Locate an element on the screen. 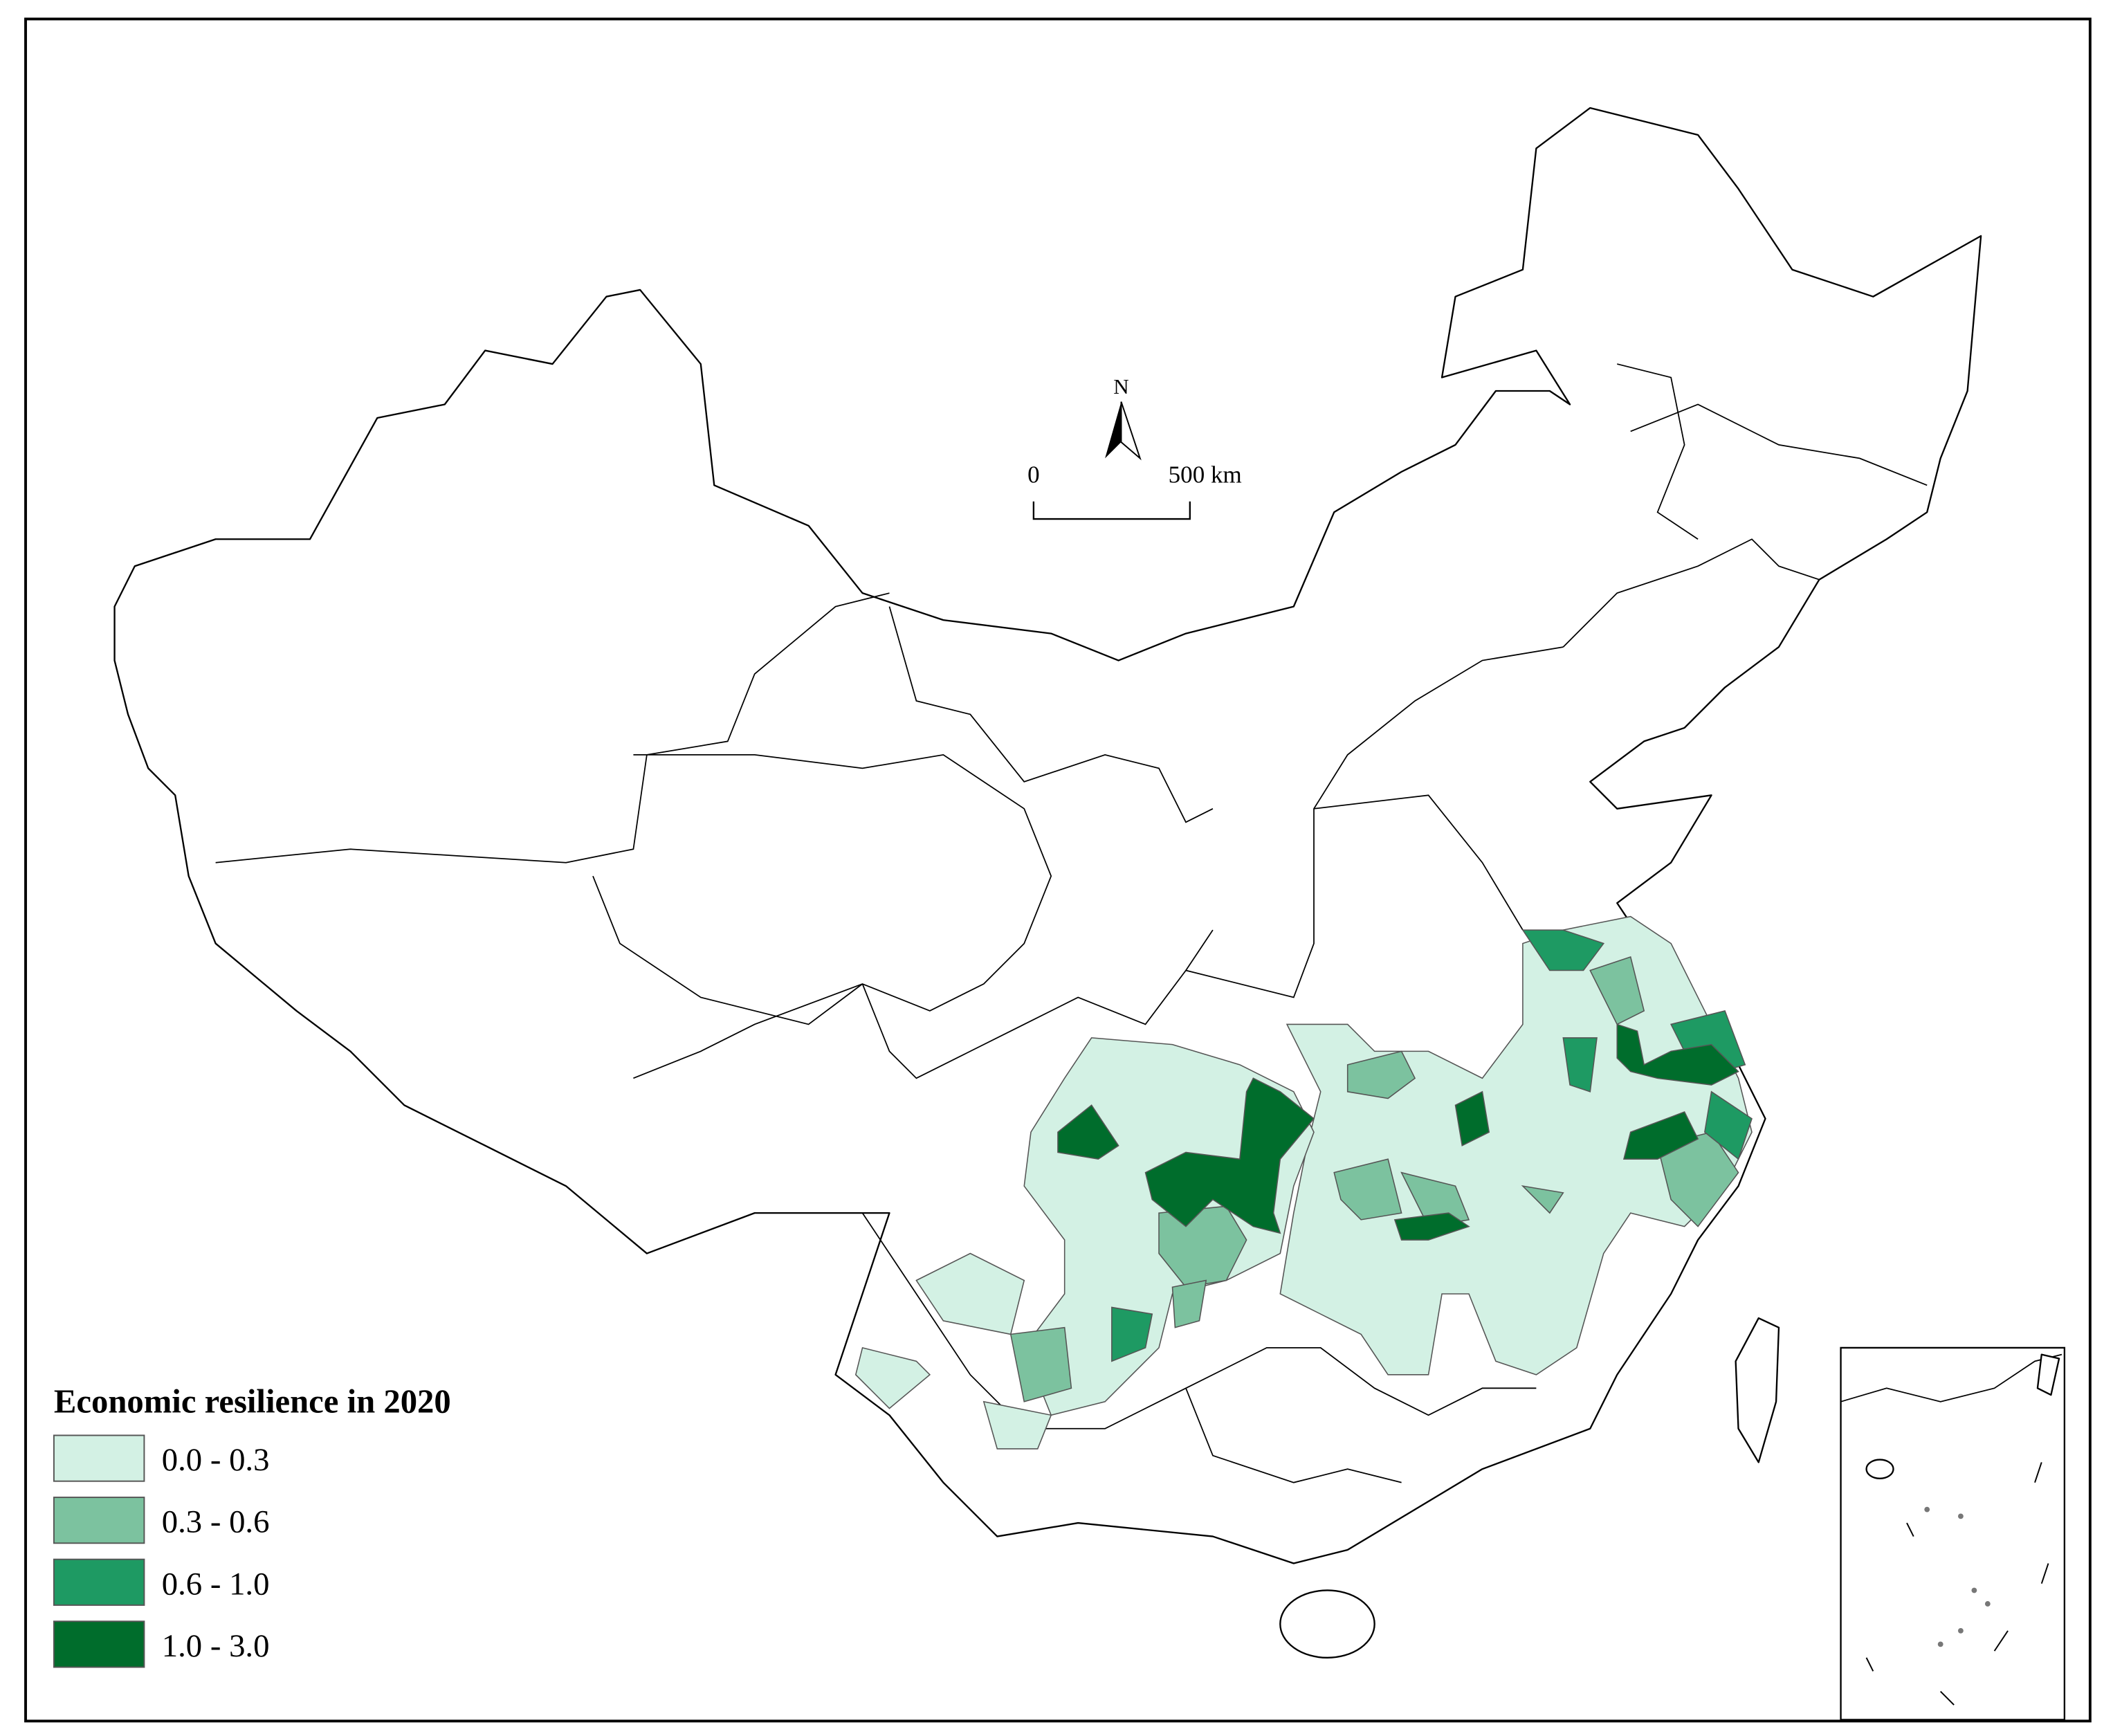 The width and height of the screenshot is (2113, 1736). regions is located at coordinates (1303, 1183).